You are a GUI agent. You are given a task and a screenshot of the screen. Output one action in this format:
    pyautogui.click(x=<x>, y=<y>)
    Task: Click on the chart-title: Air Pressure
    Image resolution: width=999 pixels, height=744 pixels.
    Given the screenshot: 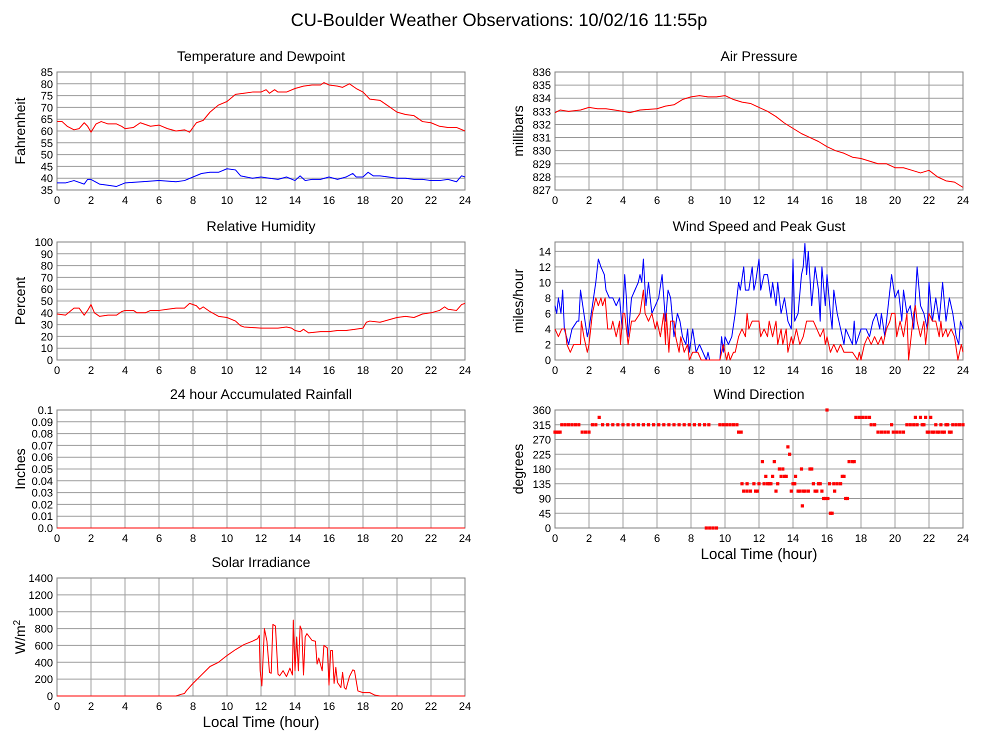 What is the action you would take?
    pyautogui.click(x=759, y=56)
    